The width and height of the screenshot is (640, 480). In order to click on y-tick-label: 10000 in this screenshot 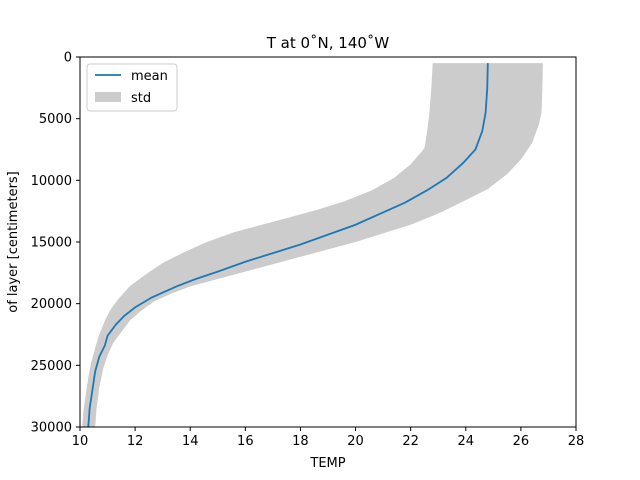, I will do `click(51, 181)`.